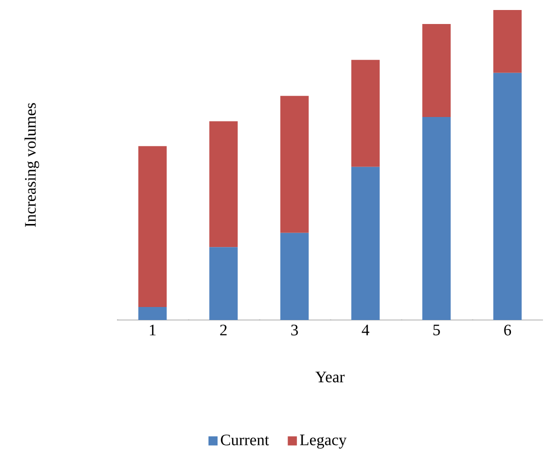  Describe the element at coordinates (366, 330) in the screenshot. I see `x-tick-label: 4` at that location.